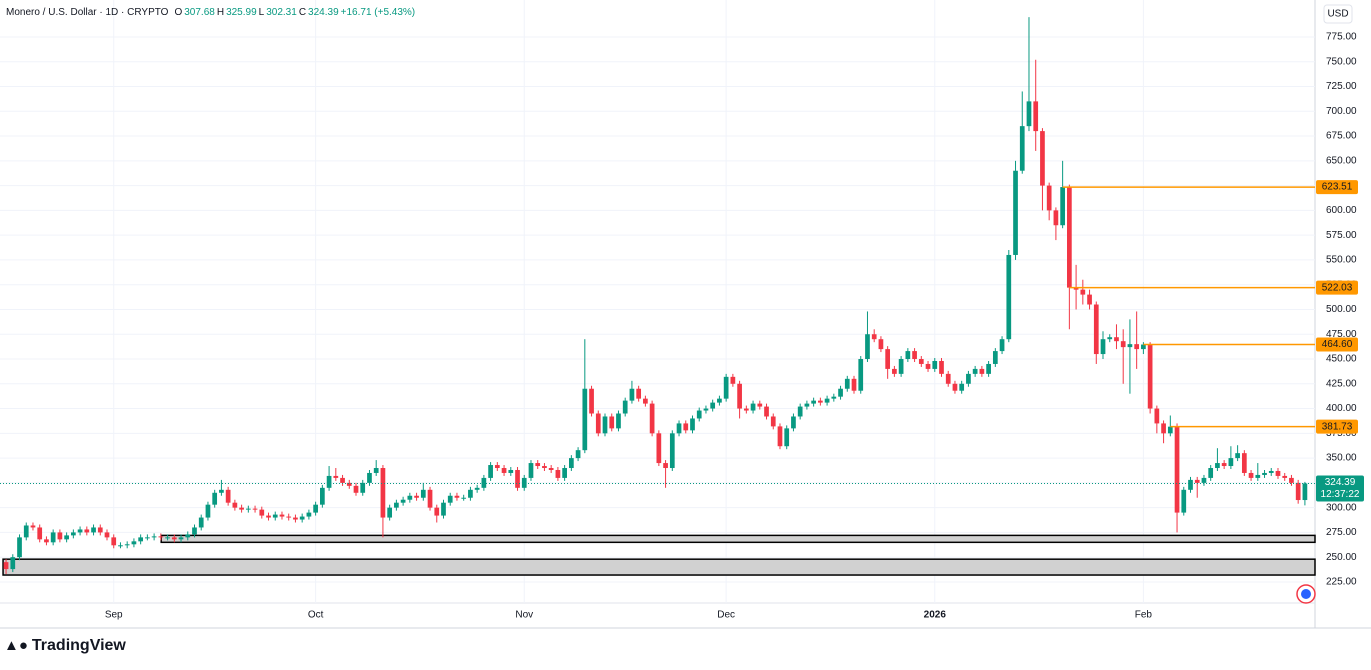  Describe the element at coordinates (1341, 507) in the screenshot. I see `y-tick-label: 300.00` at that location.